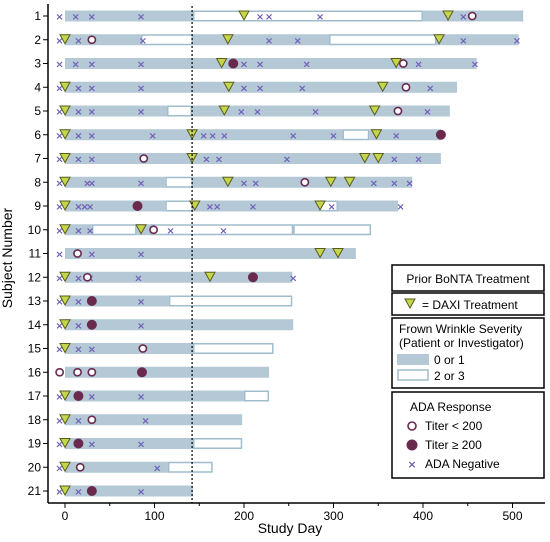  I want to click on y-tick-label: 6, so click(37, 135).